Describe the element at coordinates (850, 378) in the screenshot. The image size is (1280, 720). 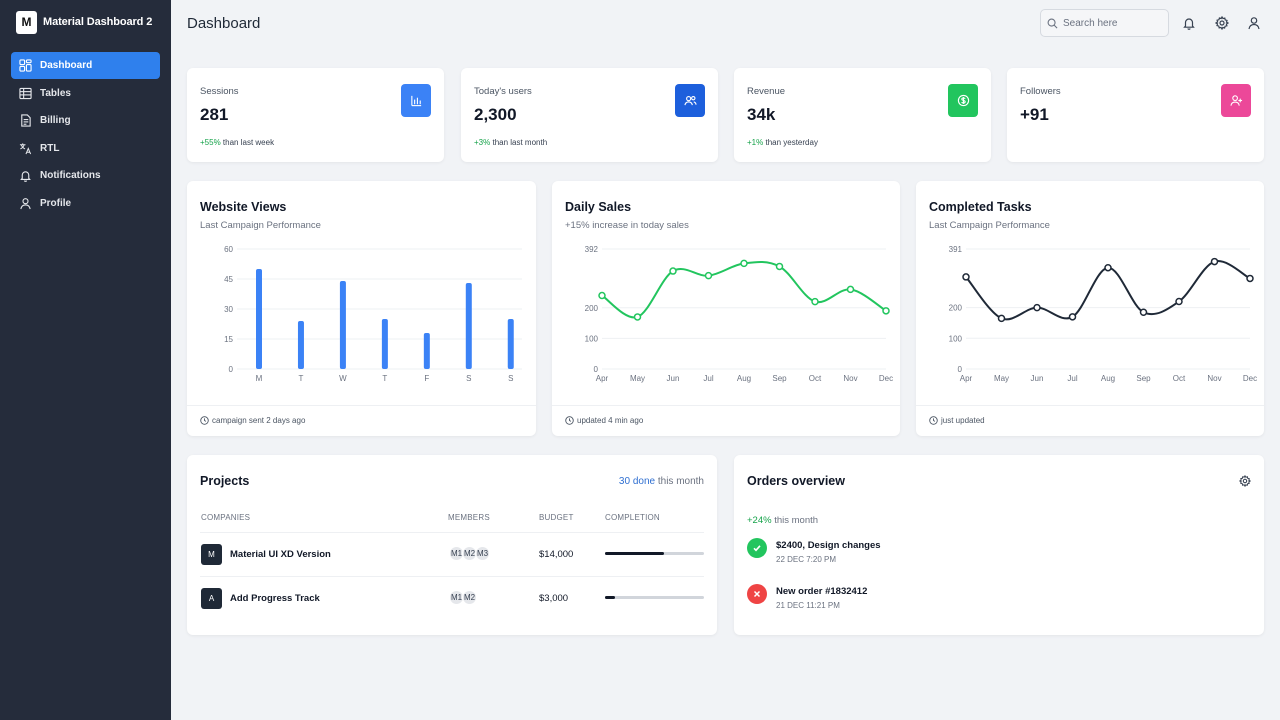
I see `x-tick-label: Nov` at that location.